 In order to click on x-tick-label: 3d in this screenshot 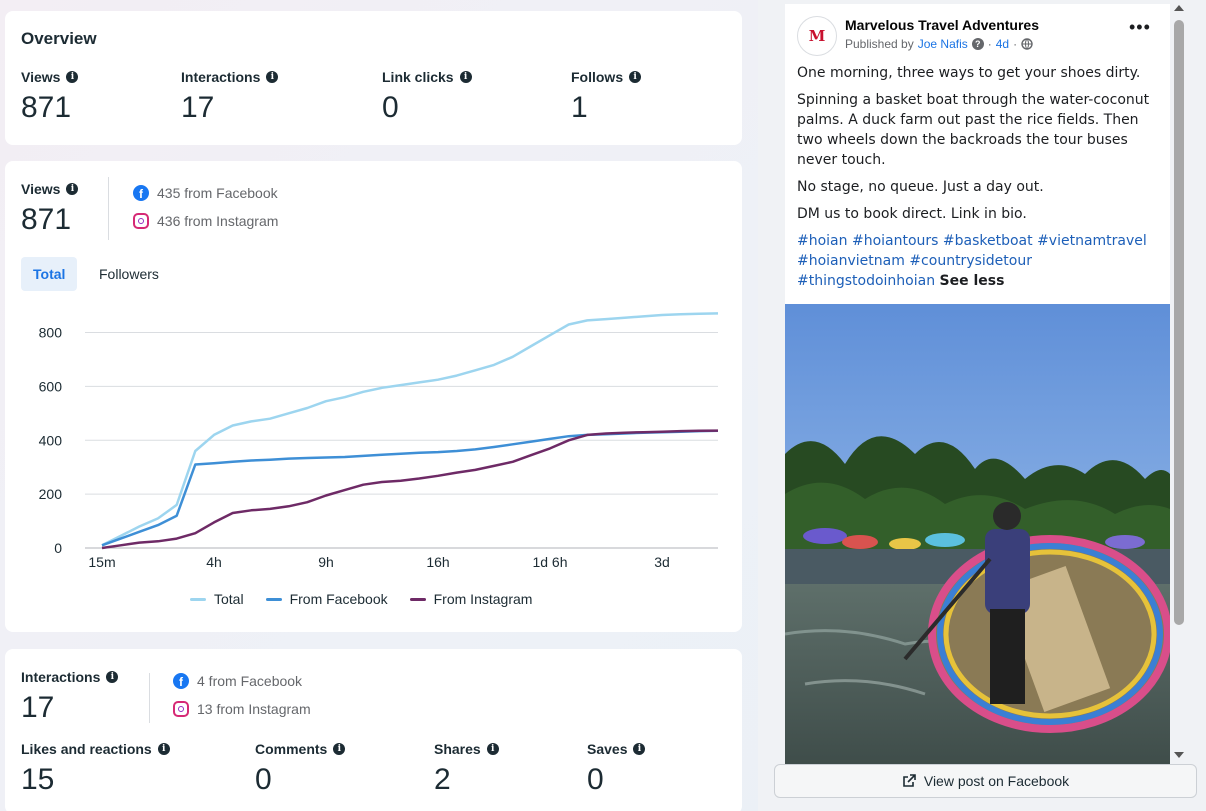, I will do `click(662, 562)`.